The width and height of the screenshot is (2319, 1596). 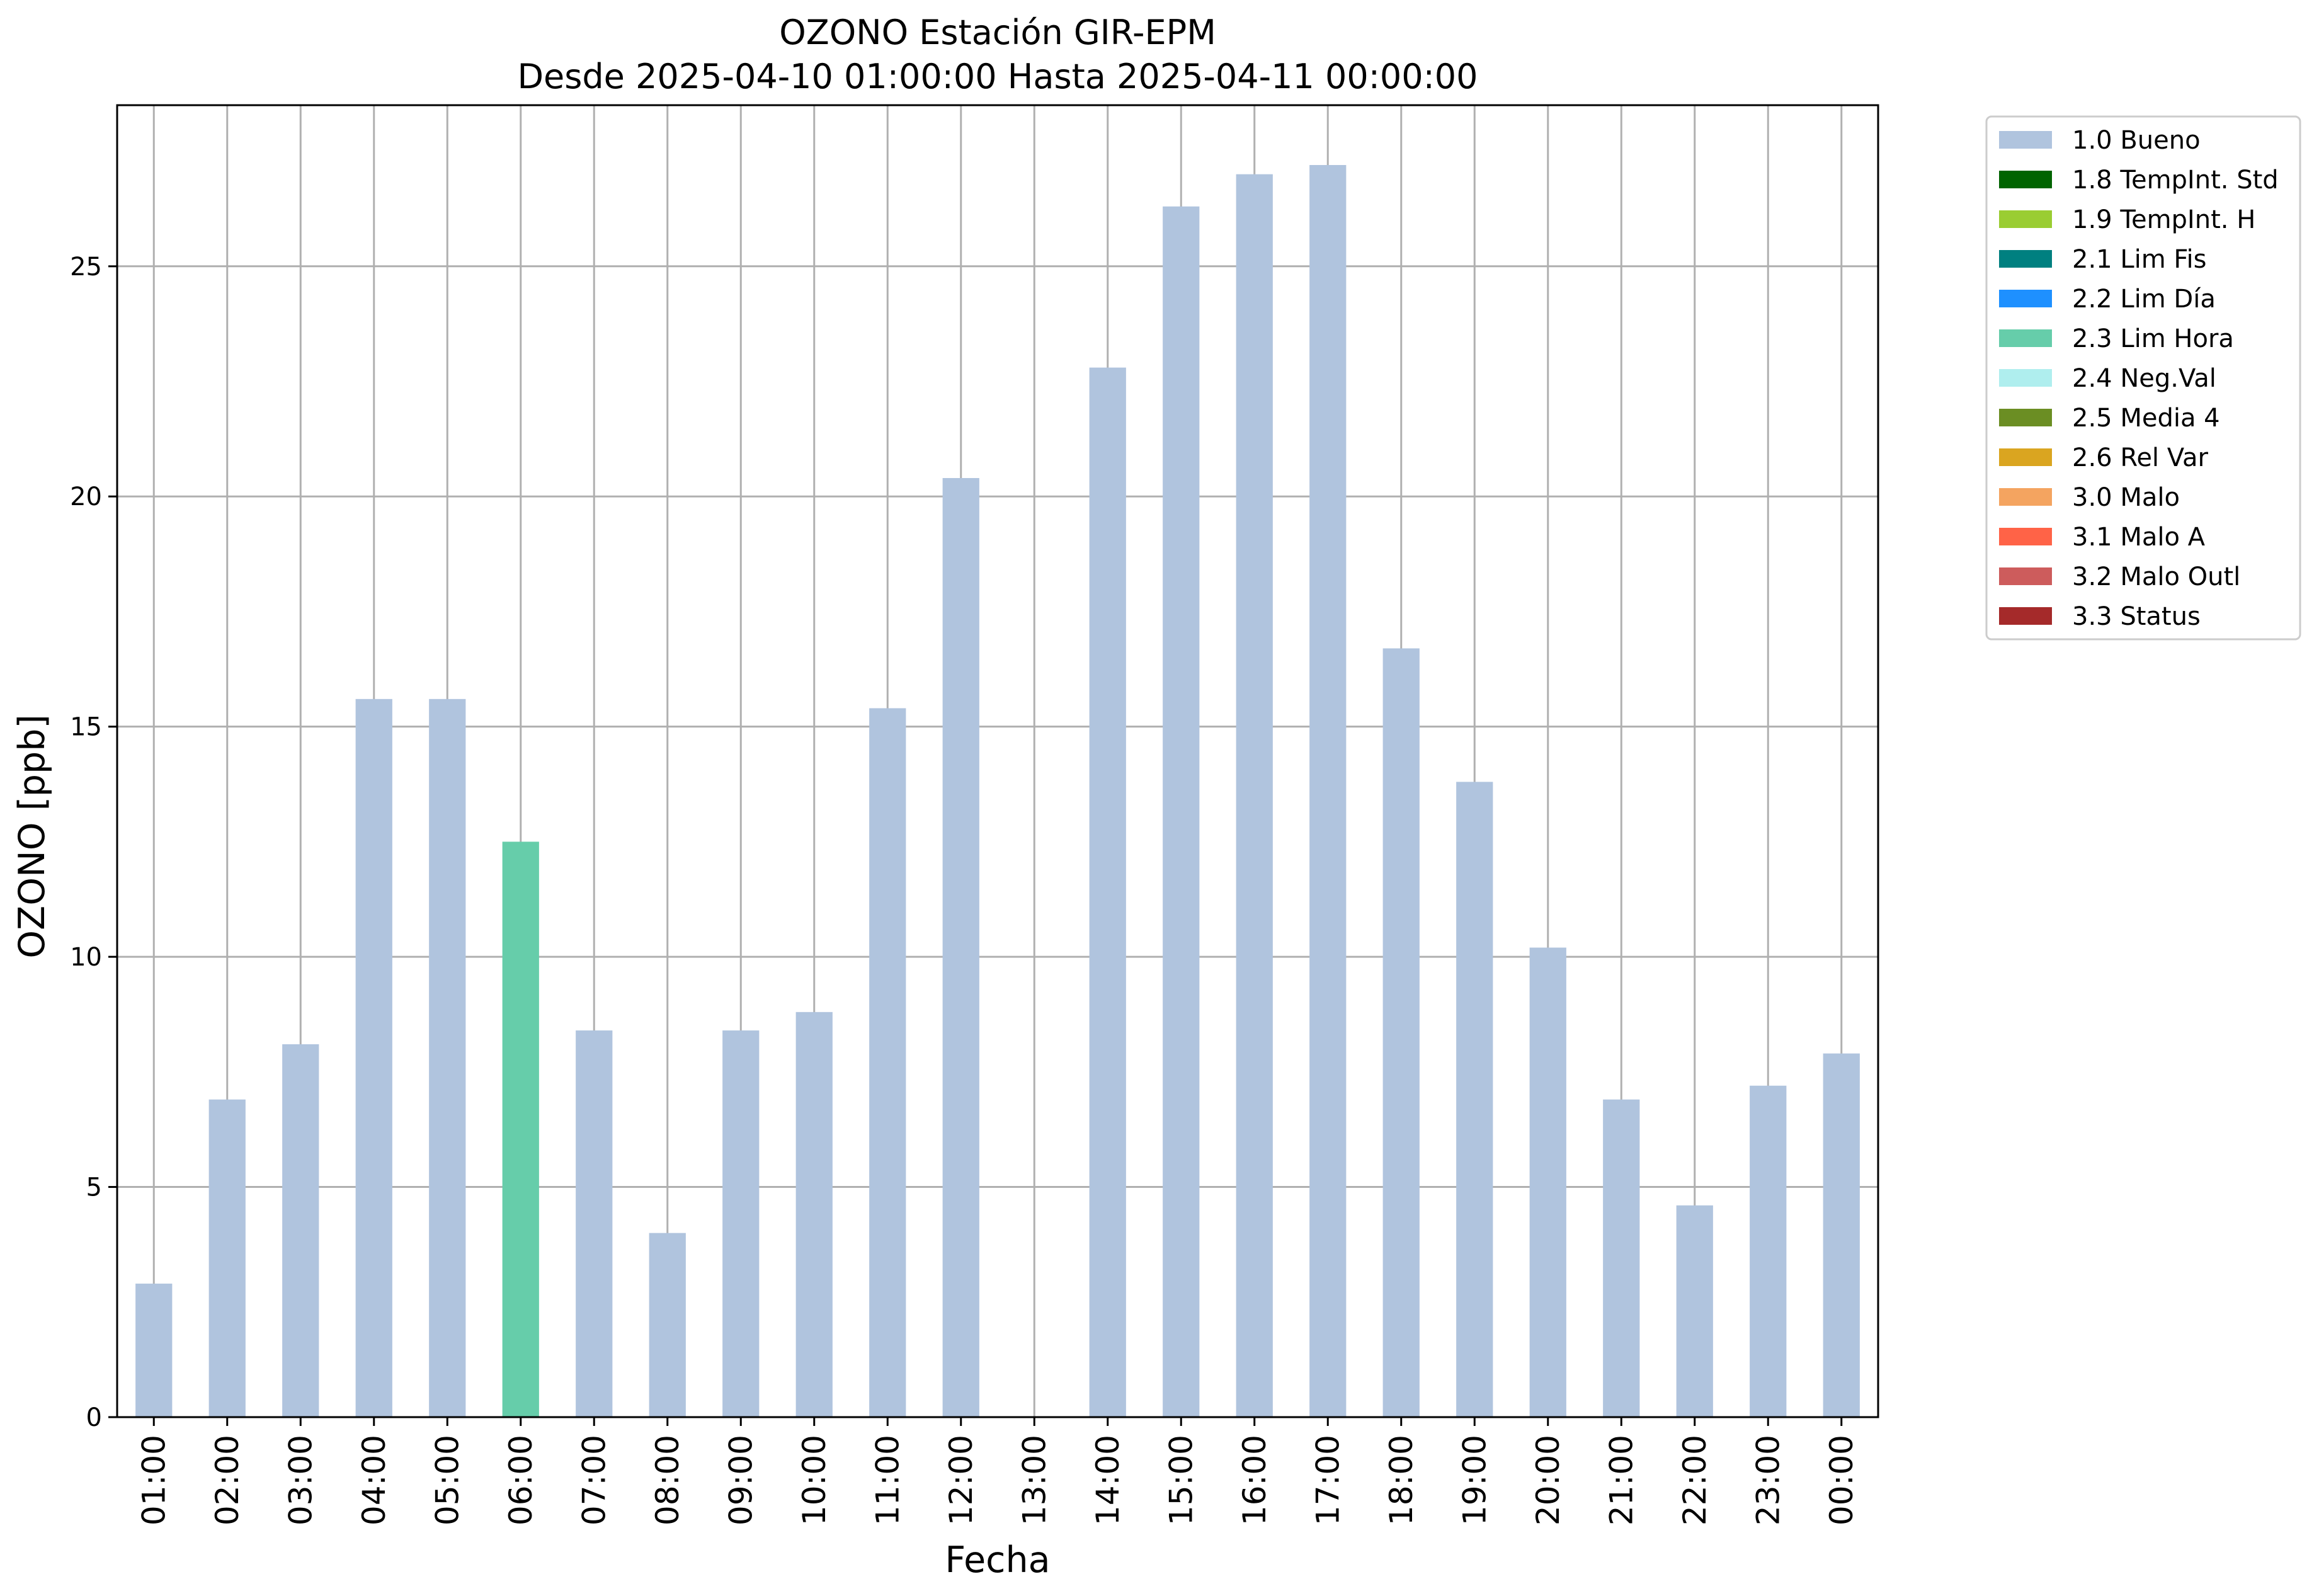 I want to click on x-tick-label: 21:00, so click(x=1621, y=1480).